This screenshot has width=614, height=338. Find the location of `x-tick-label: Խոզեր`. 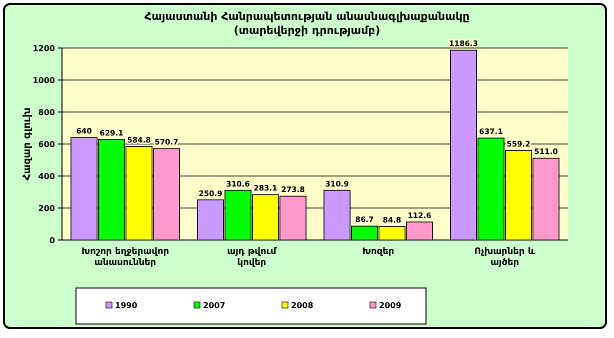

x-tick-label: Խոզեր is located at coordinates (378, 252).